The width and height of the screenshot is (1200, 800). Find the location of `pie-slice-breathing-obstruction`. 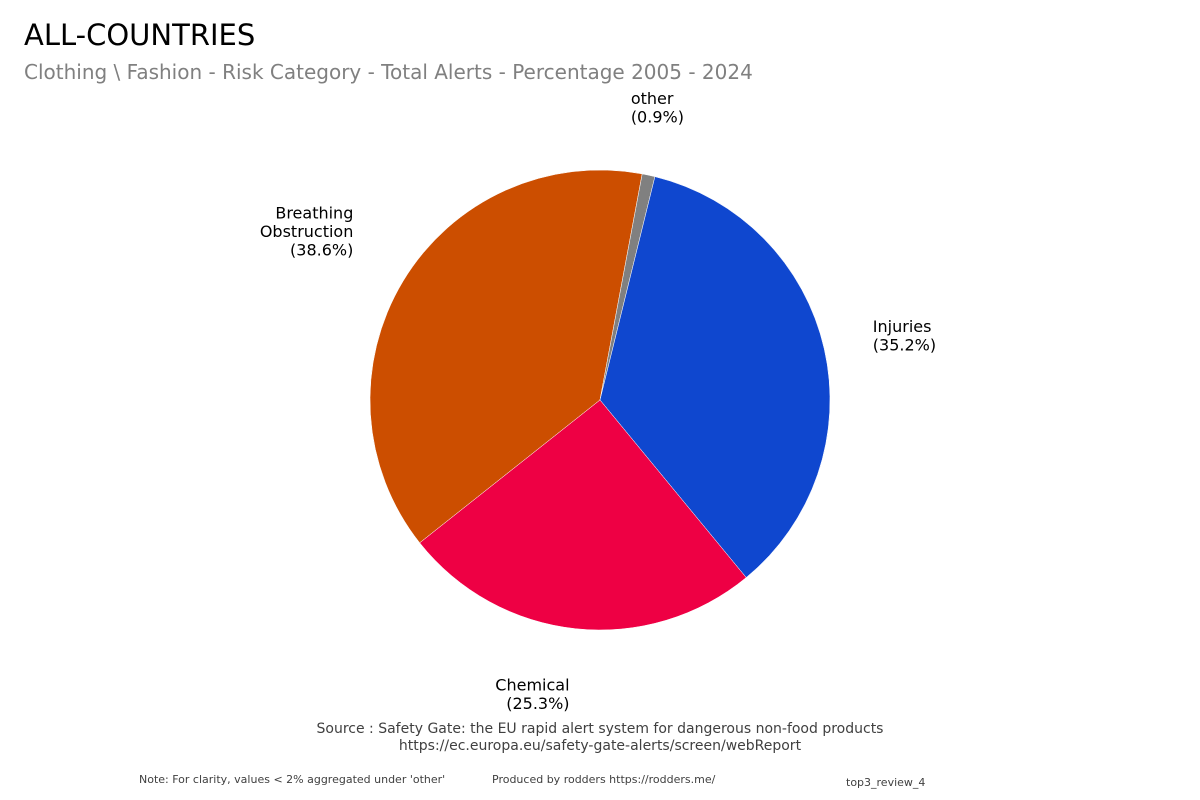

pie-slice-breathing-obstruction is located at coordinates (506, 356).